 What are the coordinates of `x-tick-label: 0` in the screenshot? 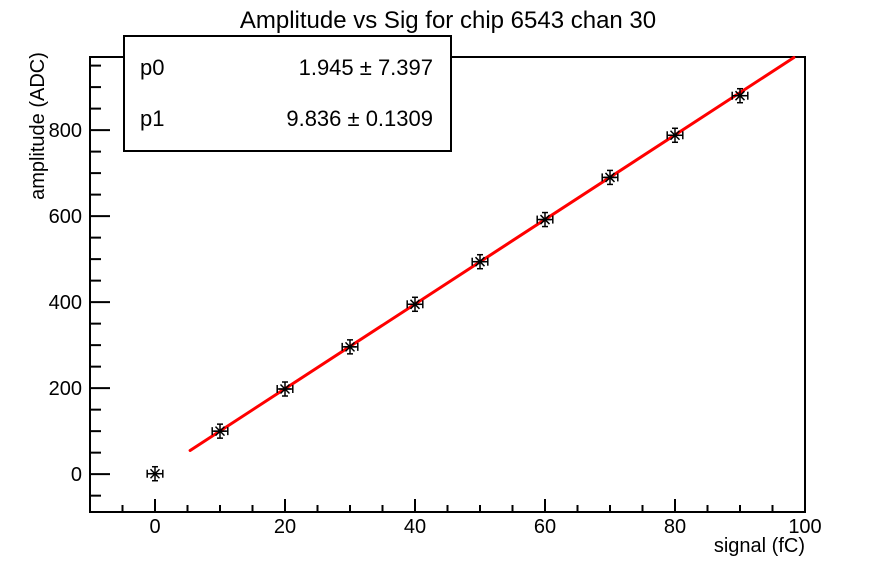 It's located at (154, 527).